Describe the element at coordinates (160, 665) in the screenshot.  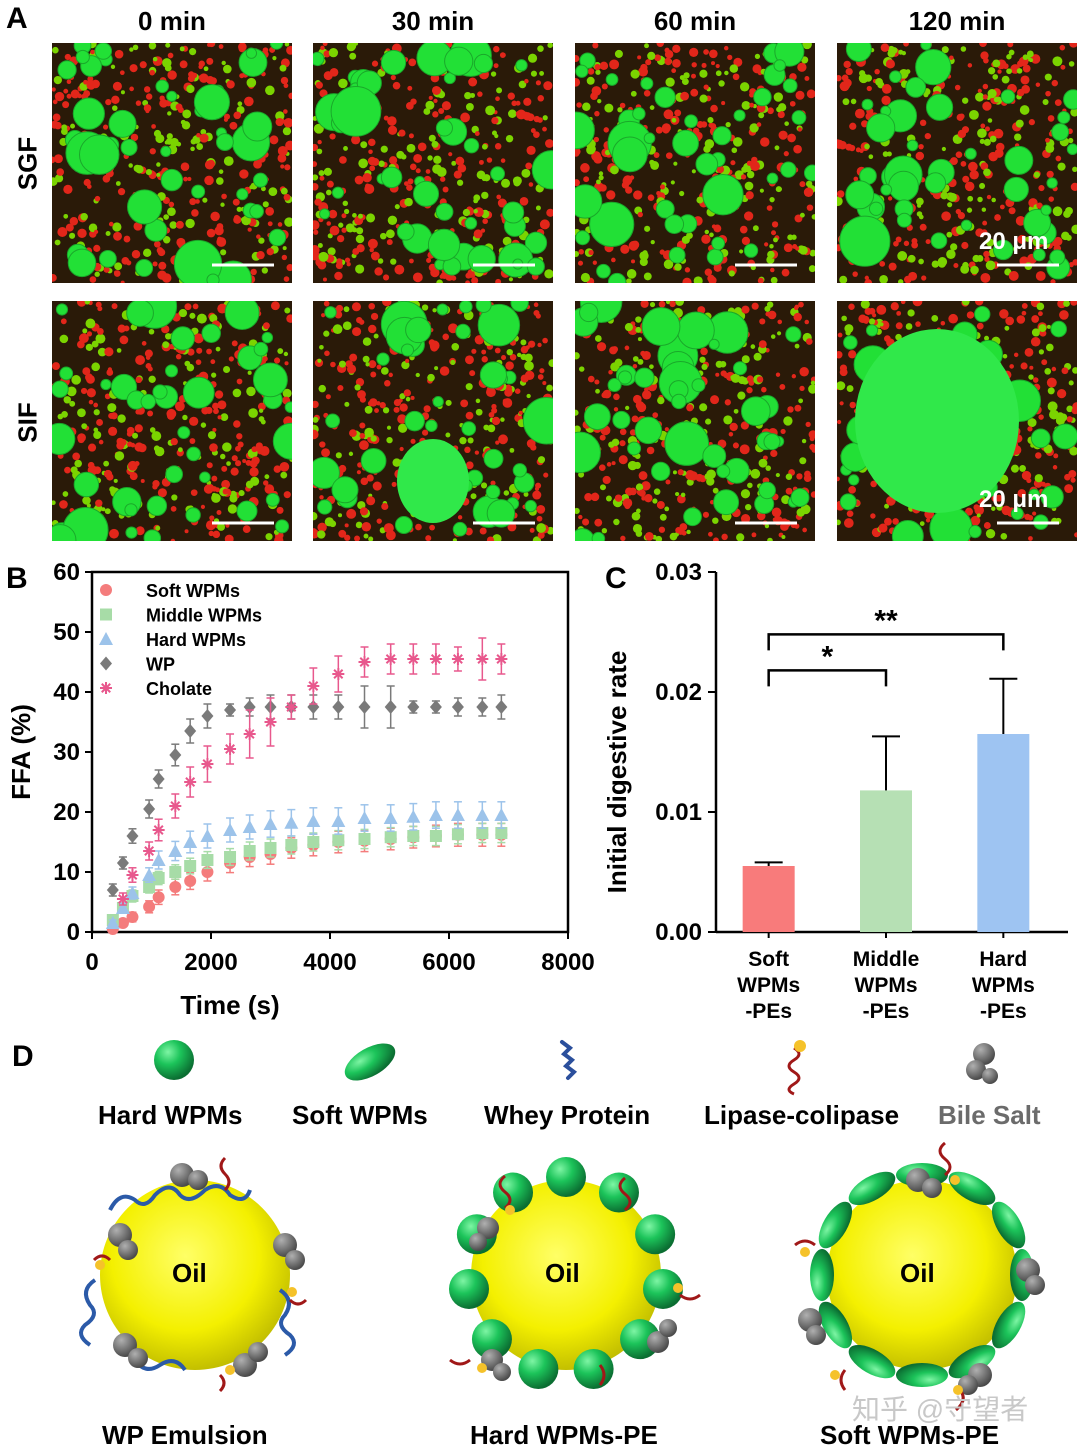
I see `legend-entry: WP` at that location.